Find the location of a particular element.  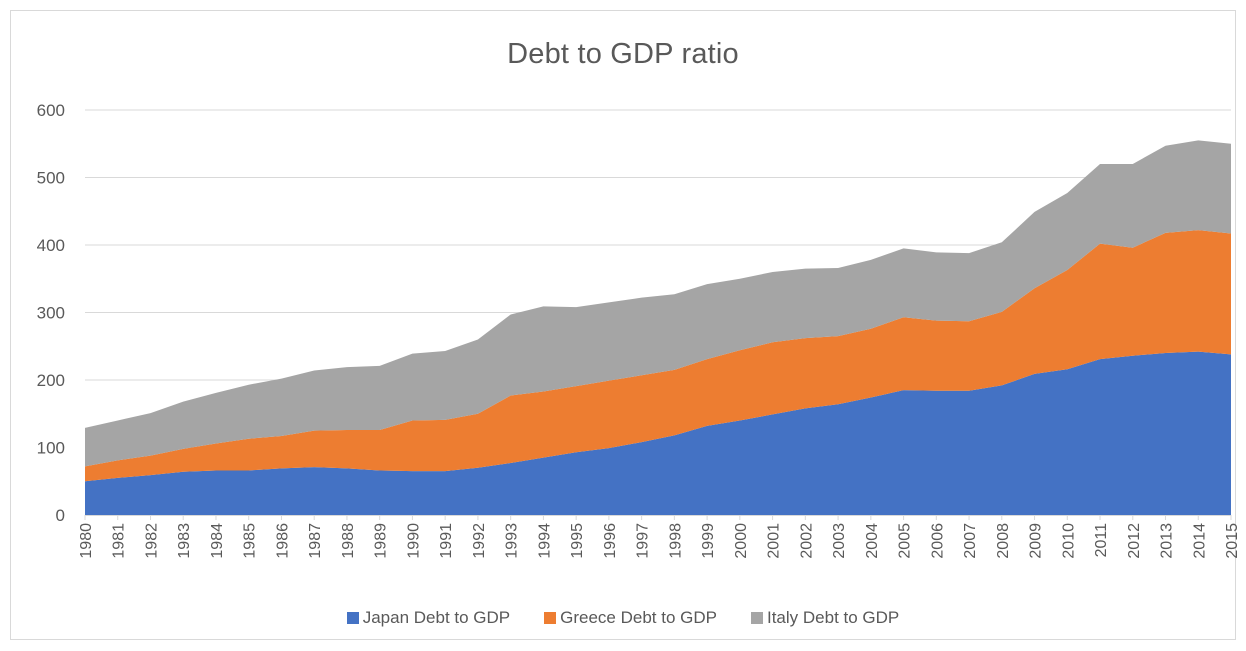

x-tick-label-1992: 1992 is located at coordinates (479, 541).